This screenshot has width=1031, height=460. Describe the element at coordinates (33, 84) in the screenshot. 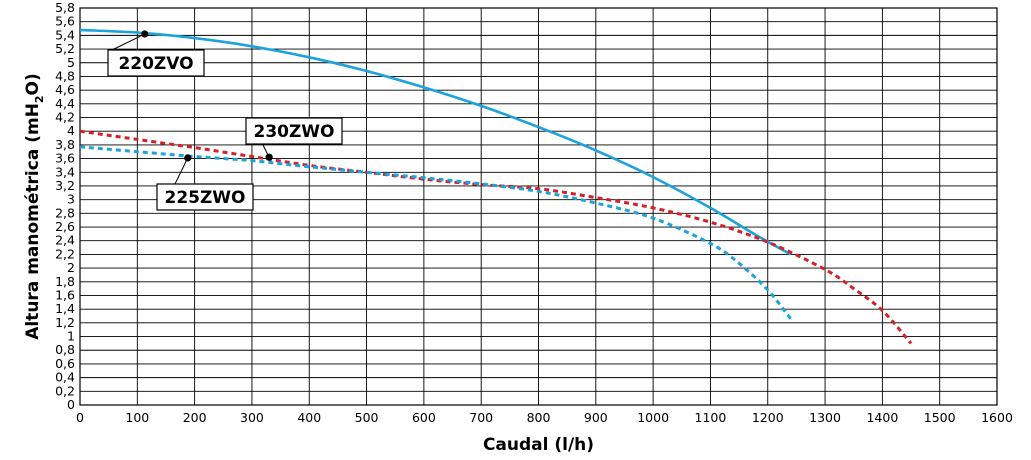

I see `y-axis-title-end: O)` at that location.